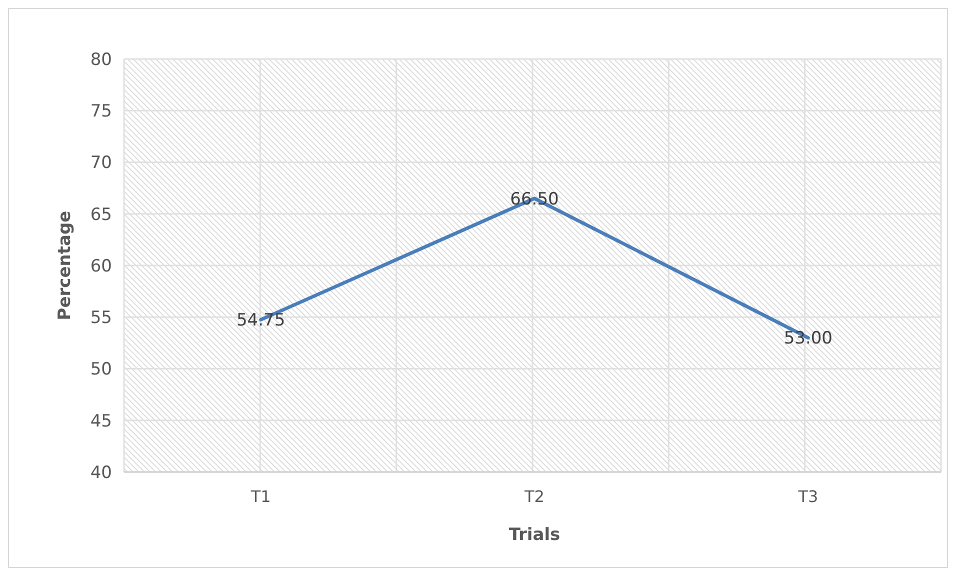 This screenshot has height=578, width=958. What do you see at coordinates (534, 496) in the screenshot?
I see `x-tick-label: T2` at bounding box center [534, 496].